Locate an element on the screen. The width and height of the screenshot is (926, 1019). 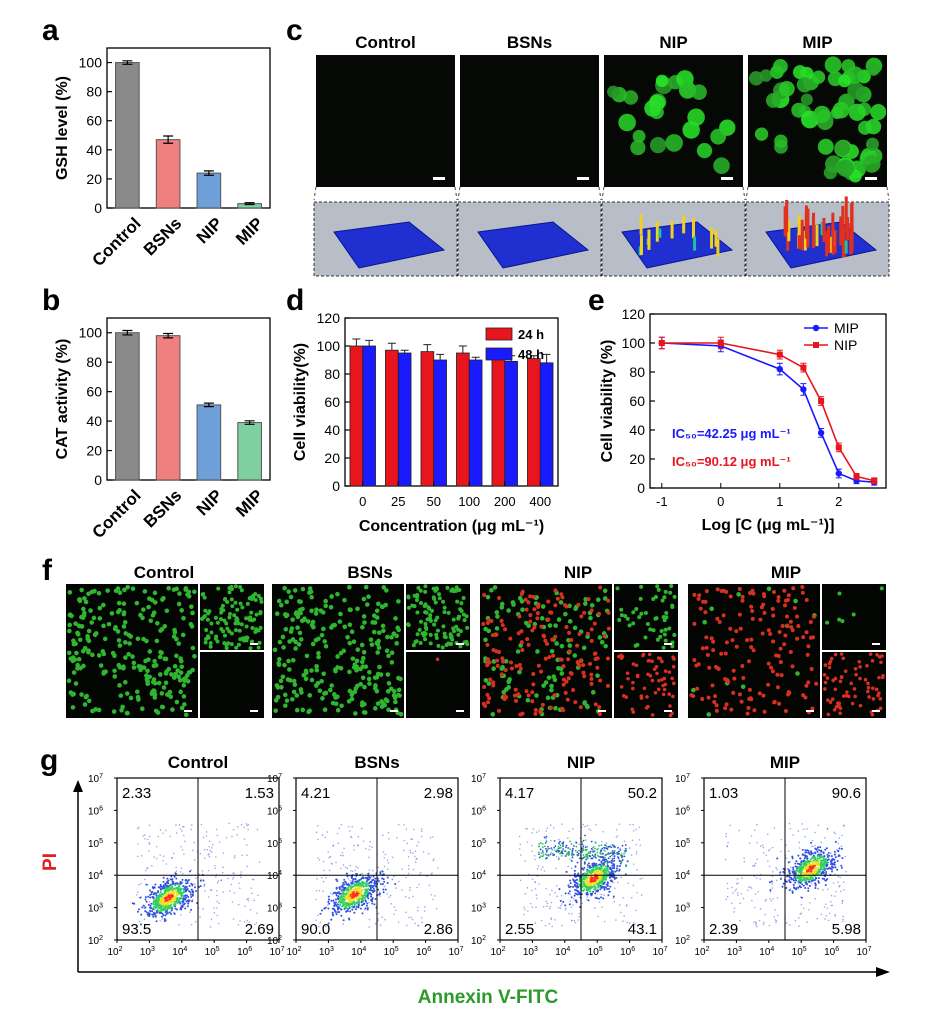
tick-exponent: 3 is located at coordinates (536, 949).